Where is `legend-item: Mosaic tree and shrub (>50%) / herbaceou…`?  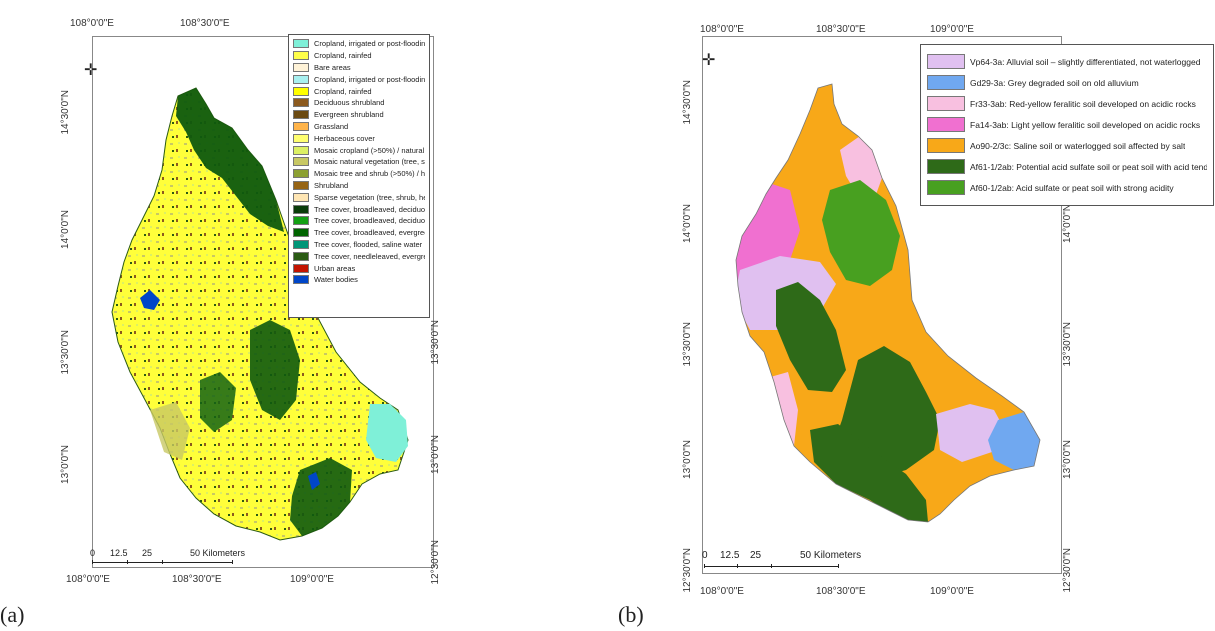
legend-item: Mosaic tree and shrub (>50%) / herbaceou… is located at coordinates (359, 174).